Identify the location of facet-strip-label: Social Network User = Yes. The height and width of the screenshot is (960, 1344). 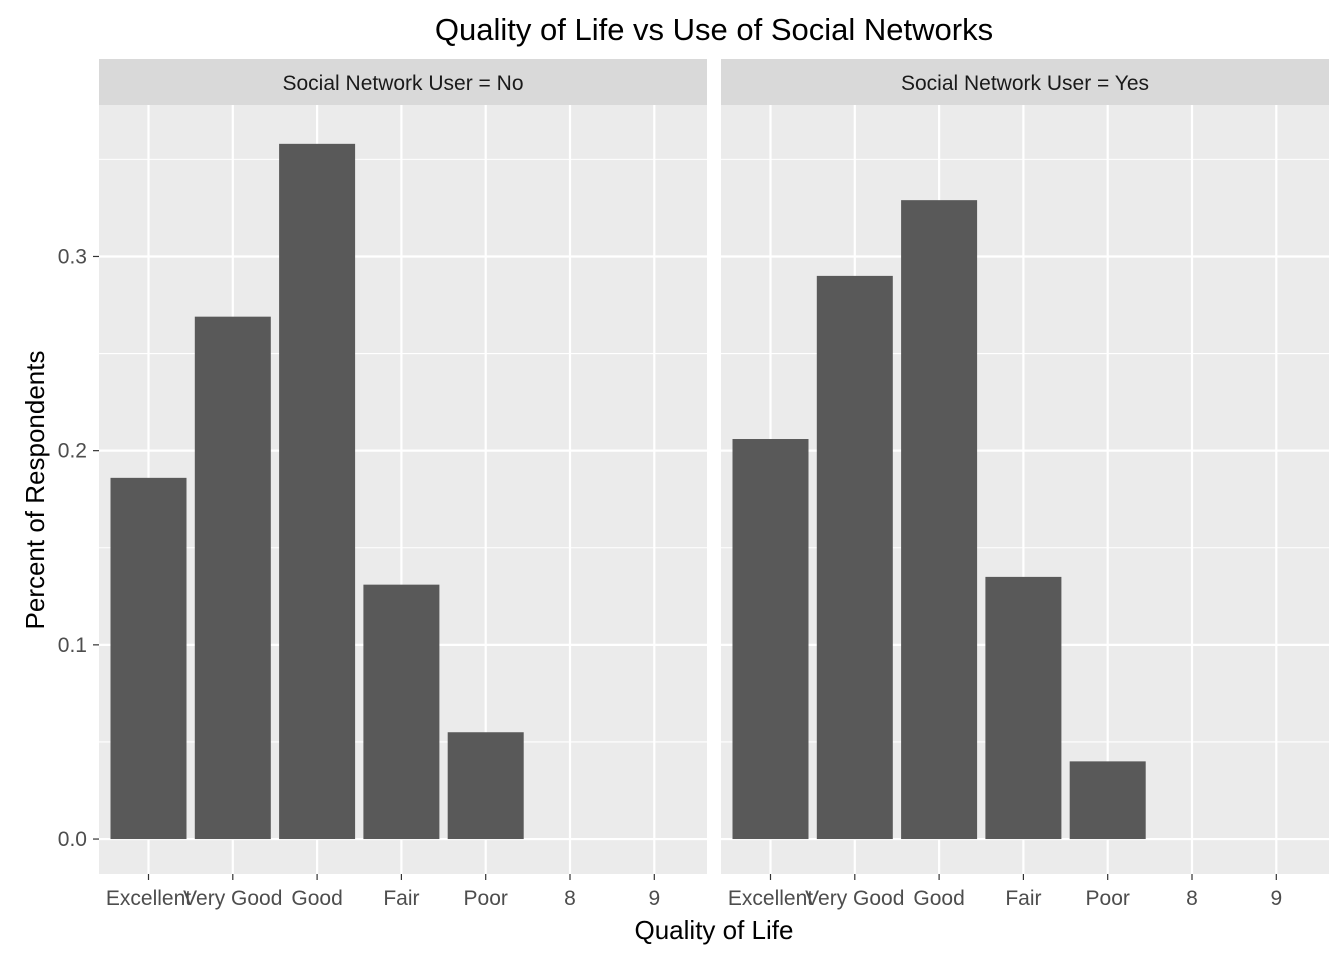
(1025, 83).